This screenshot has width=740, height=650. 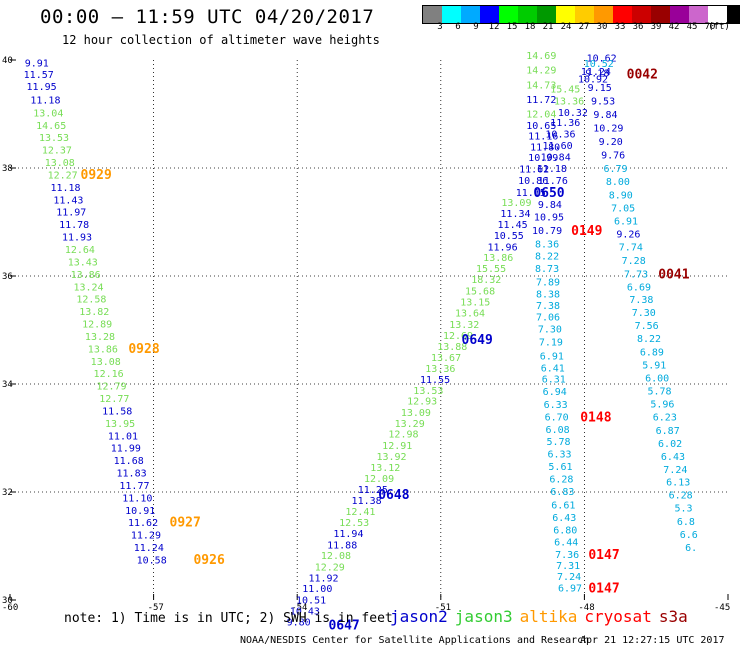 What do you see at coordinates (559, 442) in the screenshot?
I see `swh-value: 5.78` at bounding box center [559, 442].